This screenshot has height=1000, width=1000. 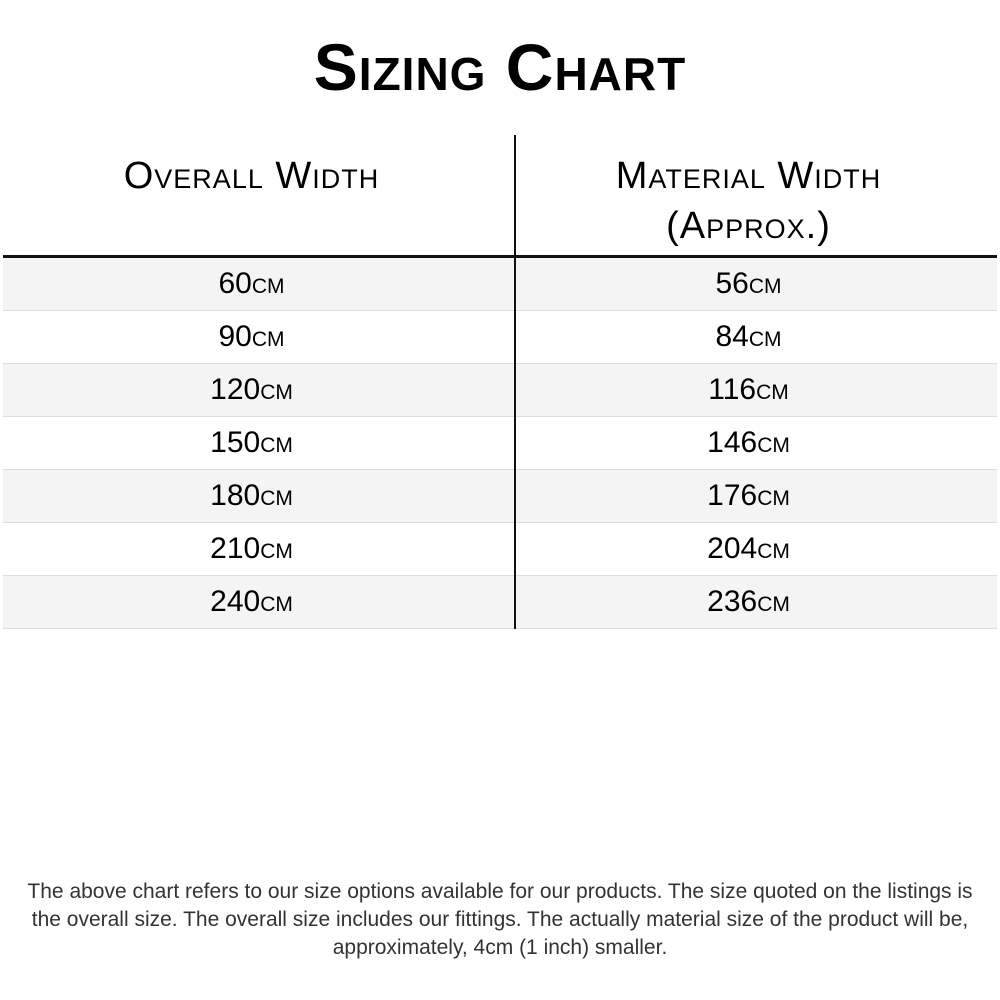 What do you see at coordinates (748, 442) in the screenshot?
I see `material-width-cell: 146cm` at bounding box center [748, 442].